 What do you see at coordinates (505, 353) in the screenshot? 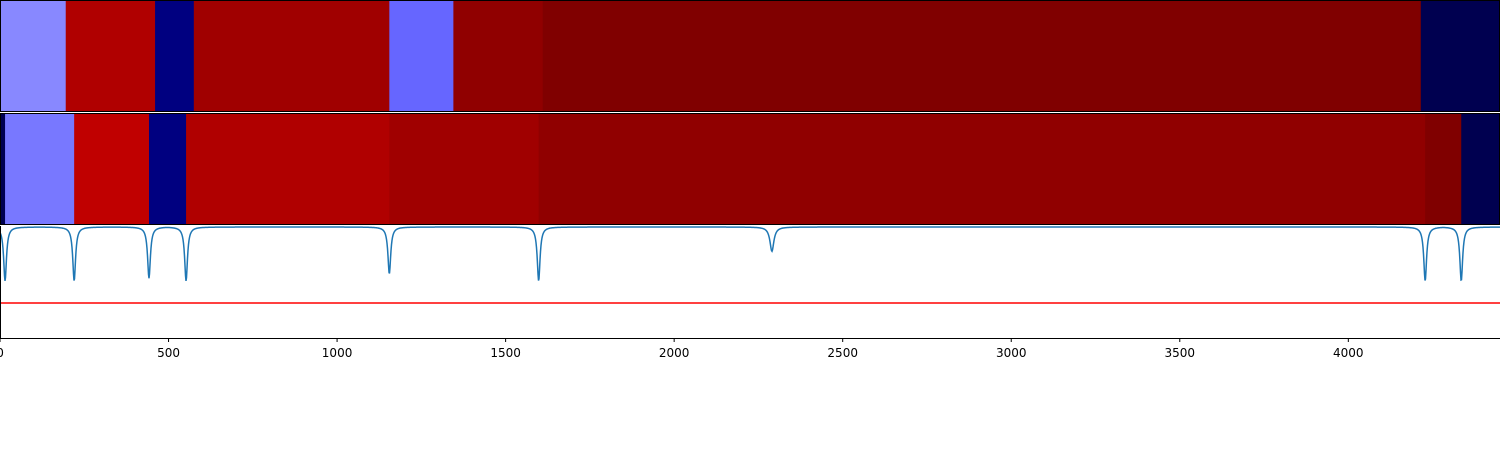
I see `x-tick-label: 1500` at bounding box center [505, 353].